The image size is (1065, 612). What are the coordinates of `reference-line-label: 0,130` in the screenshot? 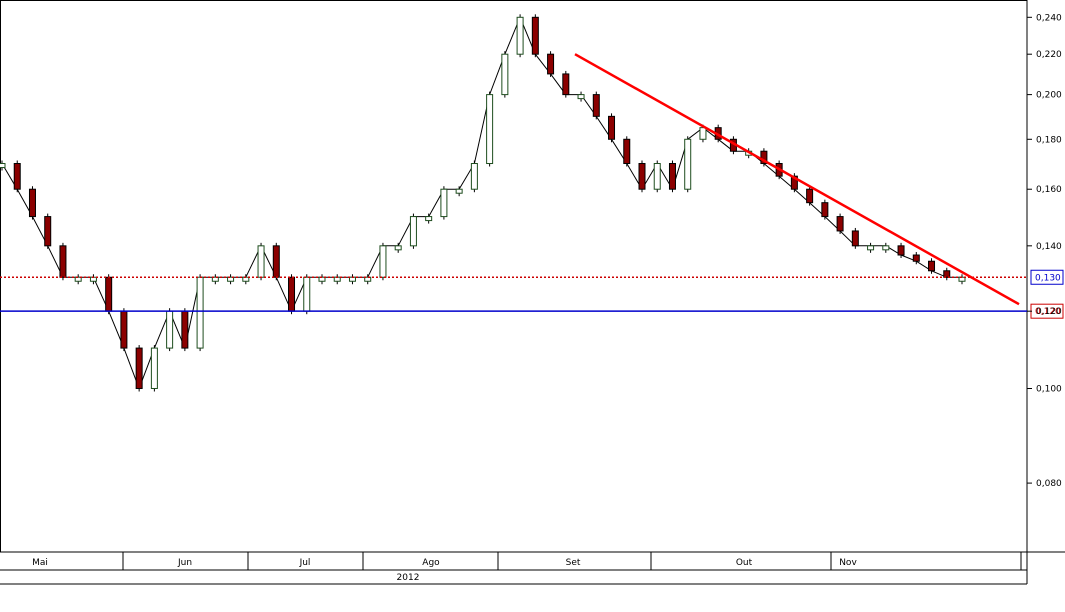 It's located at (1048, 278).